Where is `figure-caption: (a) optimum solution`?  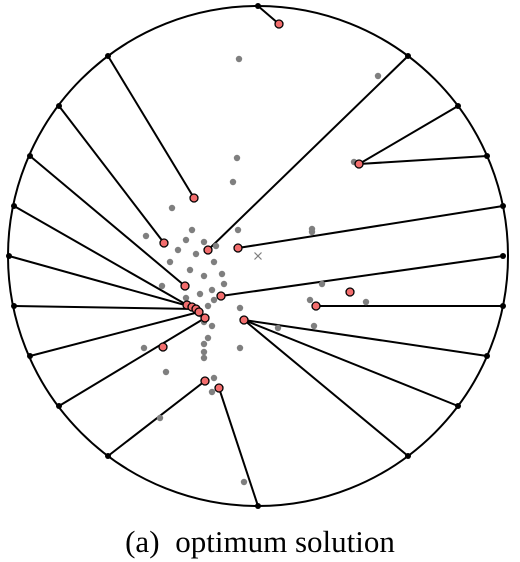 figure-caption: (a) optimum solution is located at coordinates (260, 542).